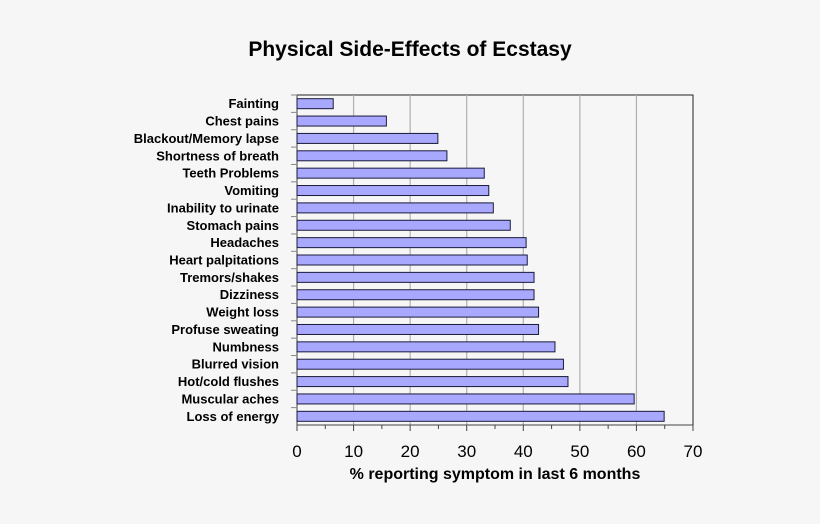 This screenshot has height=524, width=820. Describe the element at coordinates (225, 329) in the screenshot. I see `category-label: Profuse sweating` at that location.